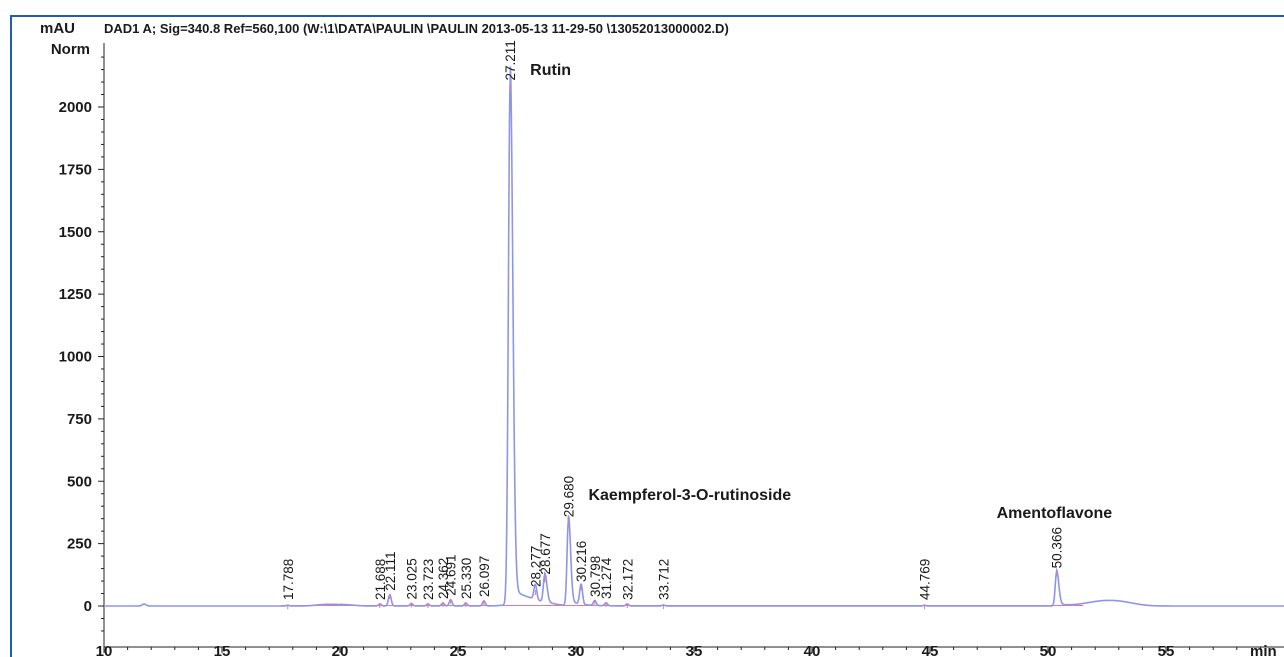 This screenshot has height=657, width=1284. I want to click on y-tick-label: 1500, so click(75, 232).